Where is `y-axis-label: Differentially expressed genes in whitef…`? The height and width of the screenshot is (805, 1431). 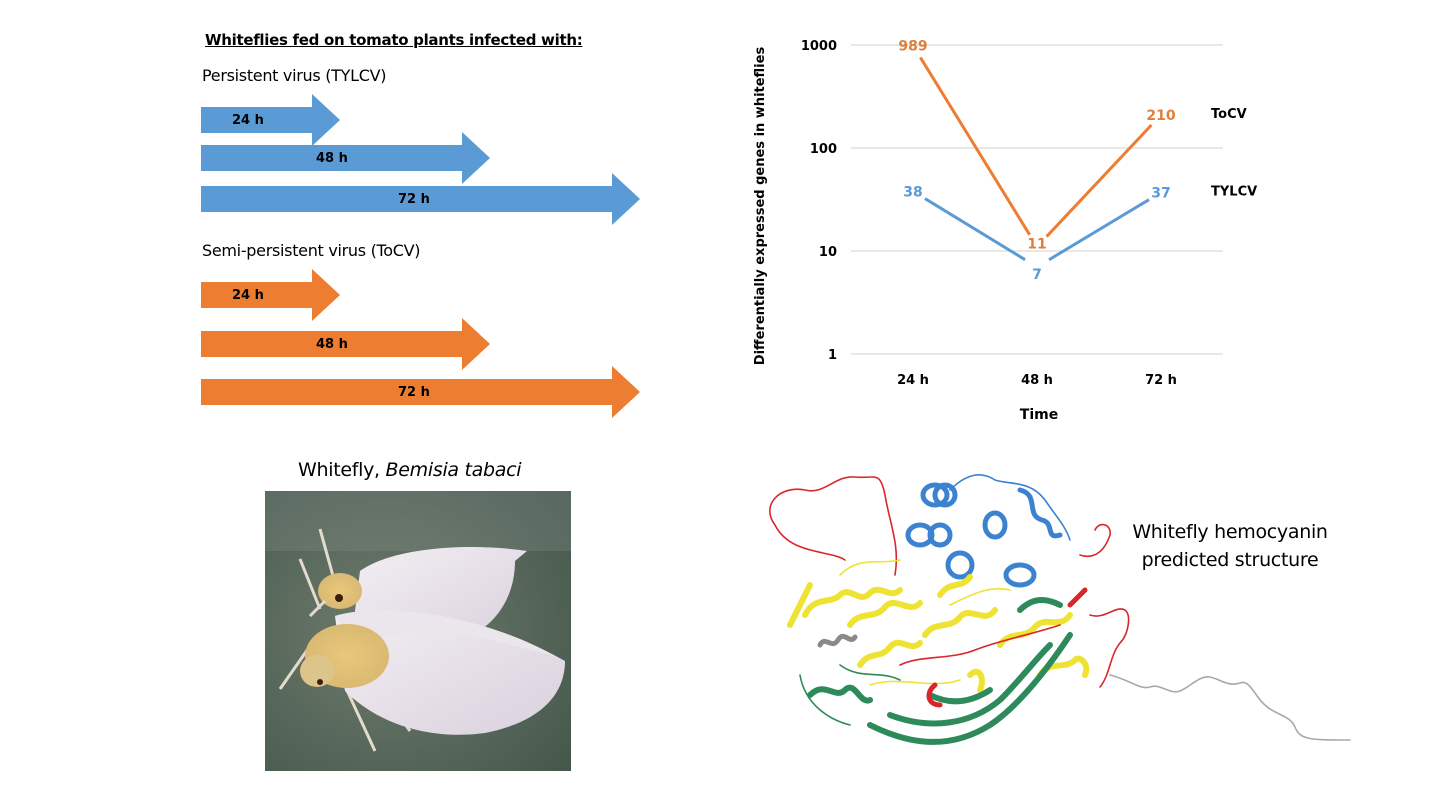
y-axis-label: Differentially expressed genes in whitef… is located at coordinates (760, 206).